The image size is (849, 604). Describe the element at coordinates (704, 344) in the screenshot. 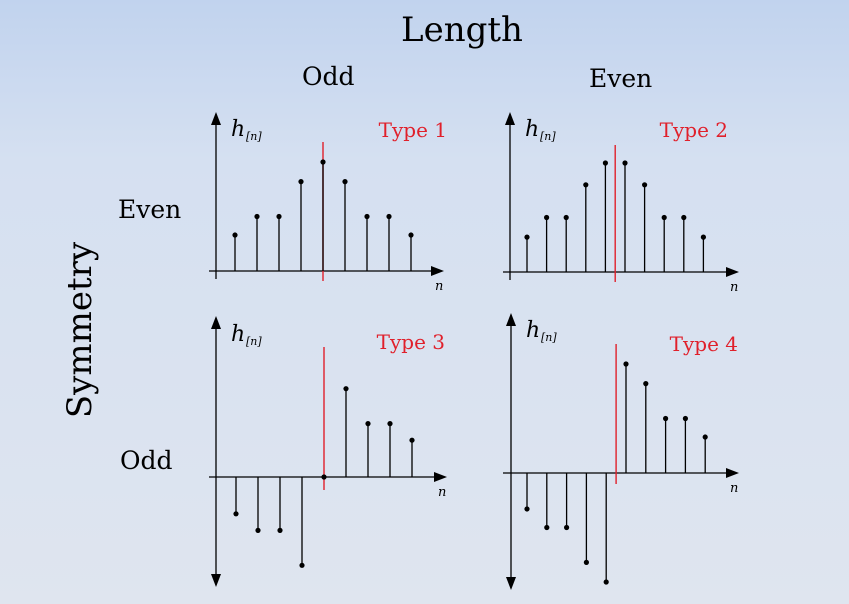

I see `panel-4-type-label: Type 4` at that location.